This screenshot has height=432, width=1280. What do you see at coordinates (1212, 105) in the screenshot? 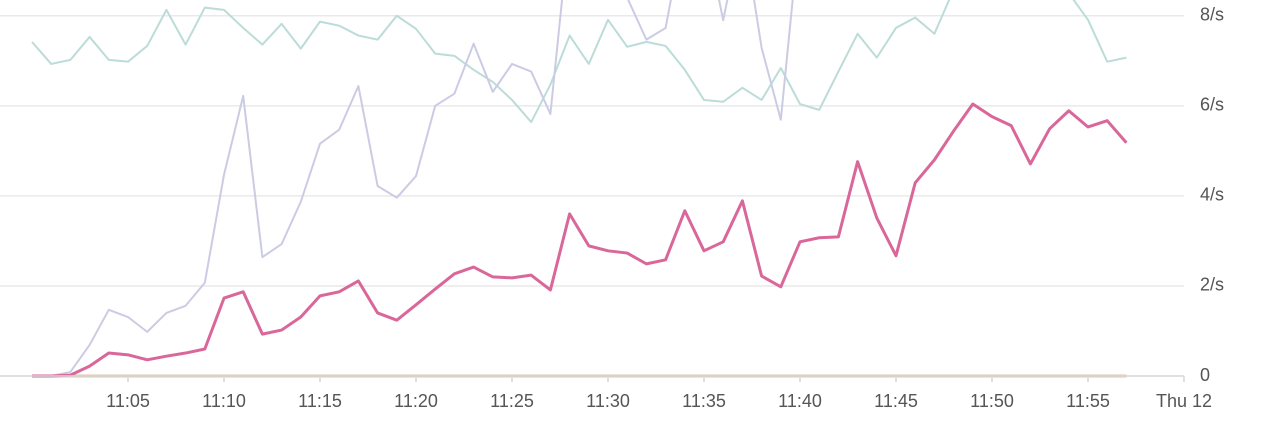
I see `y-tick-label: 6/s` at bounding box center [1212, 105].